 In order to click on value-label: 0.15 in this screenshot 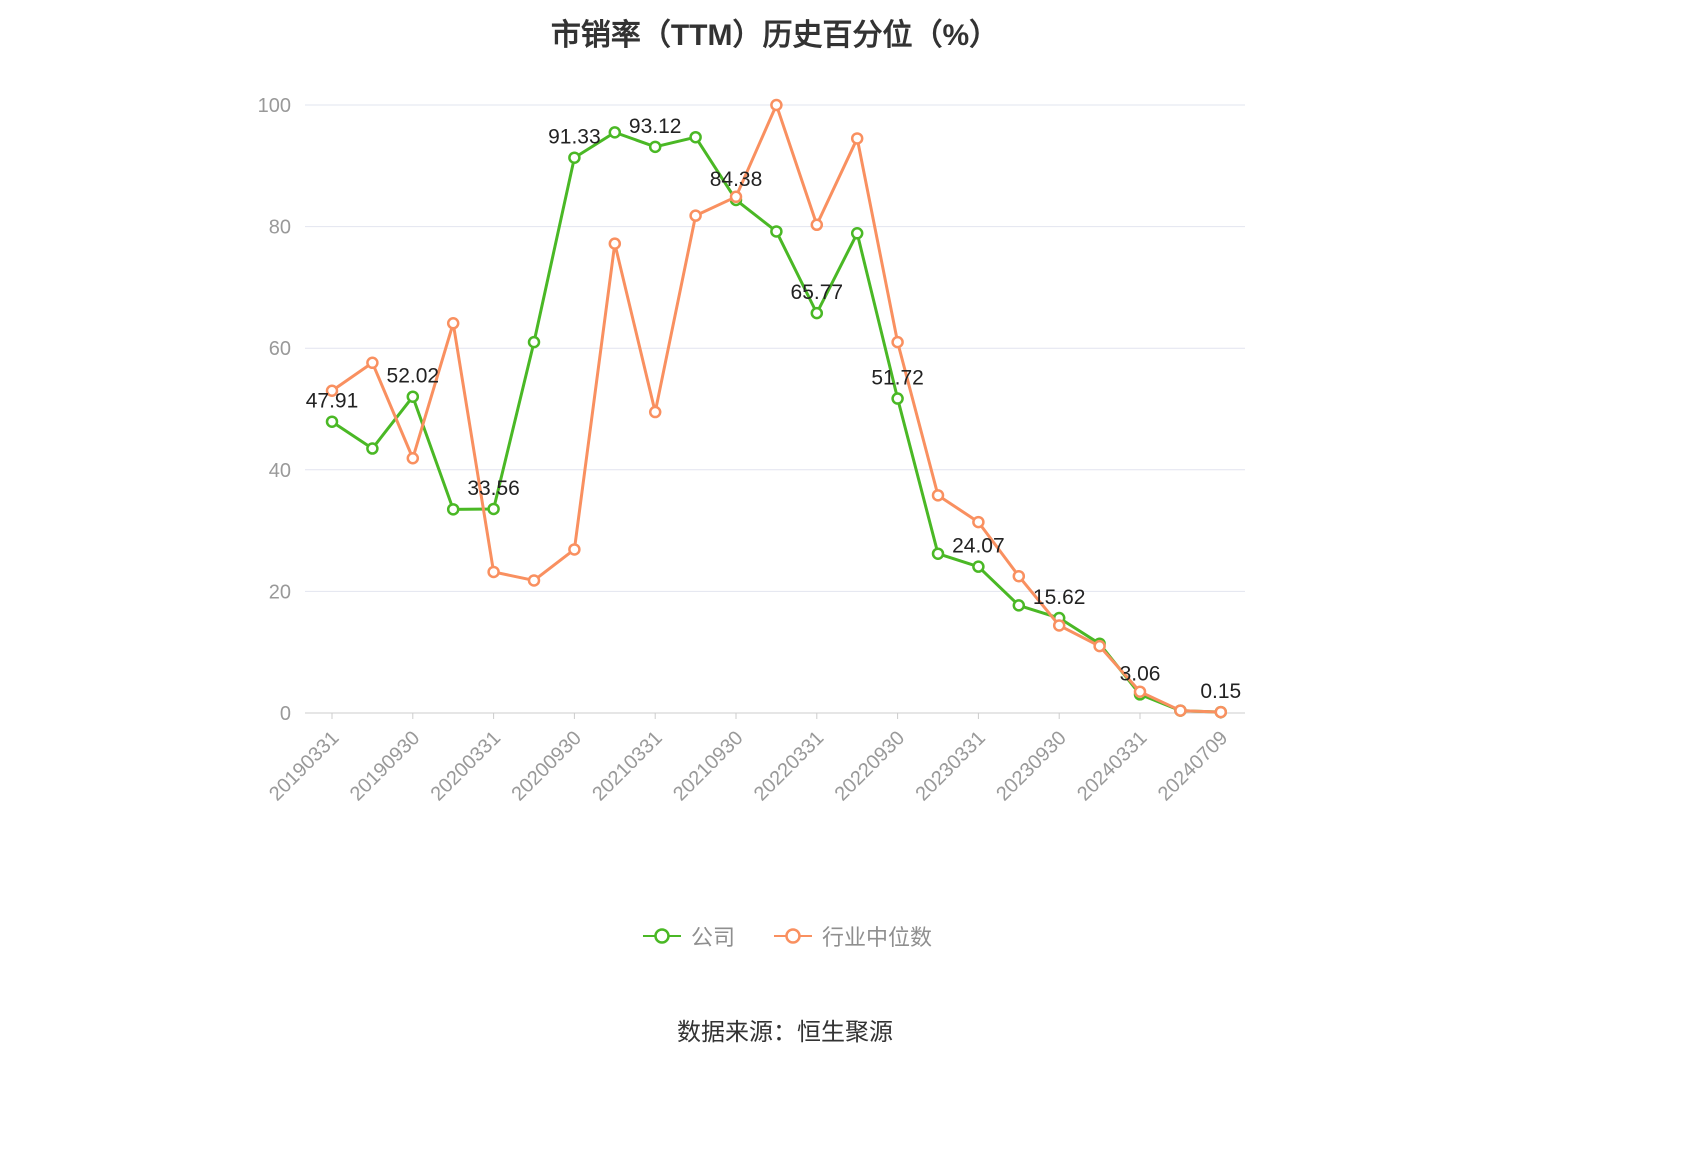, I will do `click(1220, 691)`.